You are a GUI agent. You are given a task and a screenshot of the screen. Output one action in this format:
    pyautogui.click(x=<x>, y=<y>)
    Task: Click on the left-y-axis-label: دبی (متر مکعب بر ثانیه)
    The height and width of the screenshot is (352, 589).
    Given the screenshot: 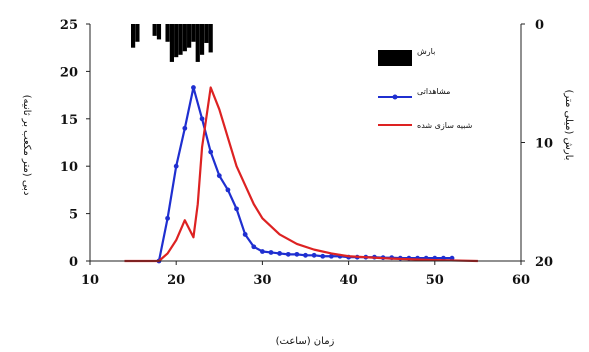 What is the action you would take?
    pyautogui.click(x=26, y=145)
    